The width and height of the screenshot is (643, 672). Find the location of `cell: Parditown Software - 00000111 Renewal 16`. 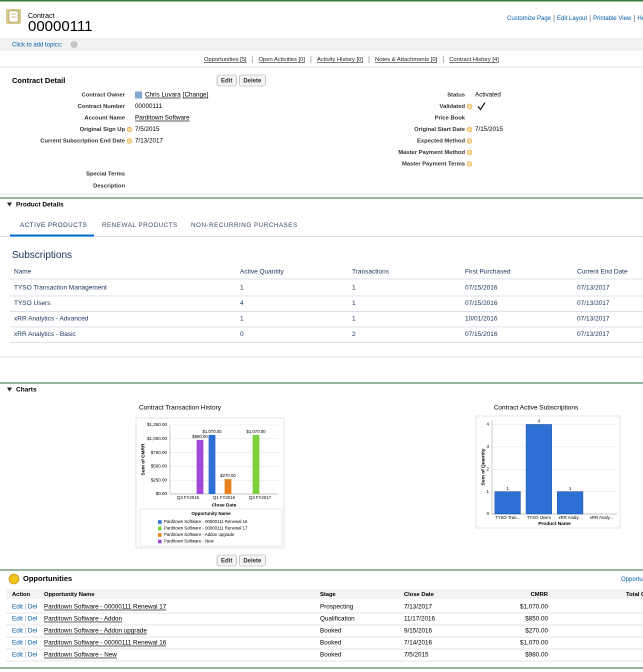

cell: Parditown Software - 00000111 Renewal 16 is located at coordinates (105, 643).